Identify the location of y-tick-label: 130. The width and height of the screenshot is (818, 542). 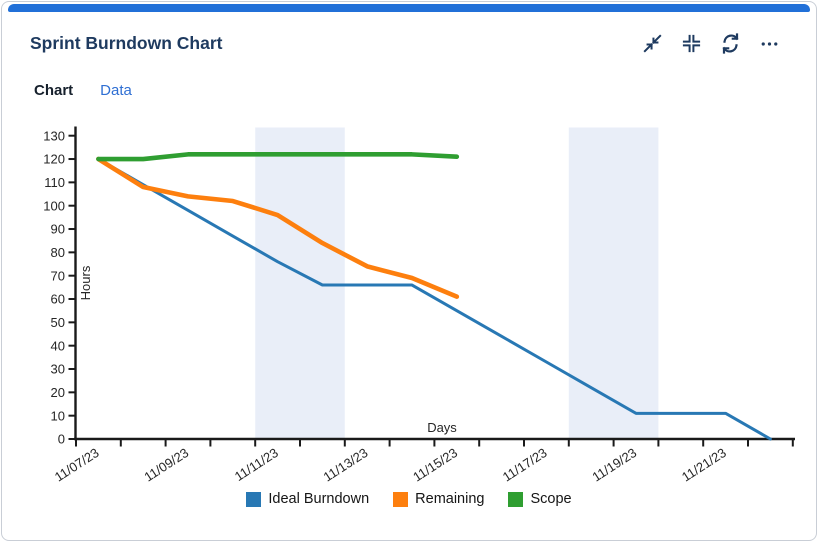
(54, 135).